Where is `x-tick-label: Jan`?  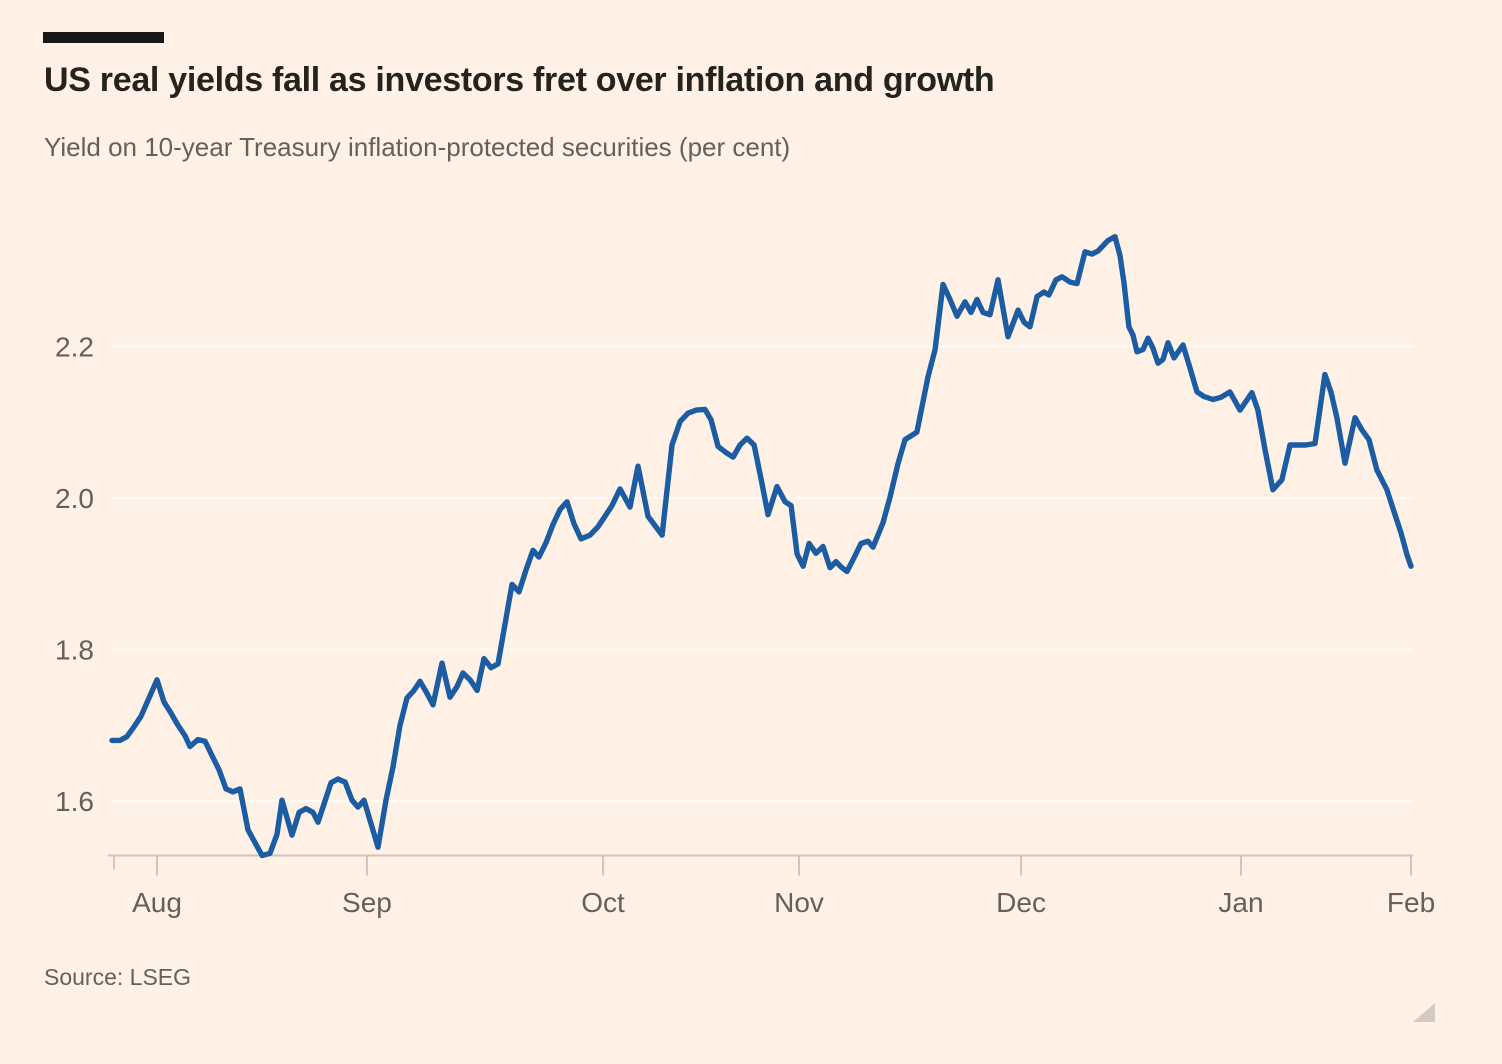
x-tick-label: Jan is located at coordinates (1240, 902).